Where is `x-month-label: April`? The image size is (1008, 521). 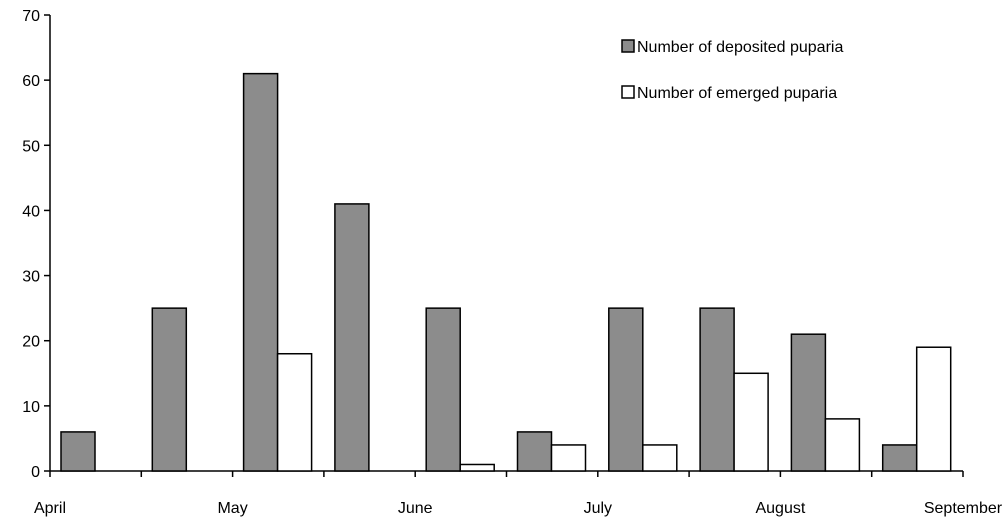
x-month-label: April is located at coordinates (50, 508).